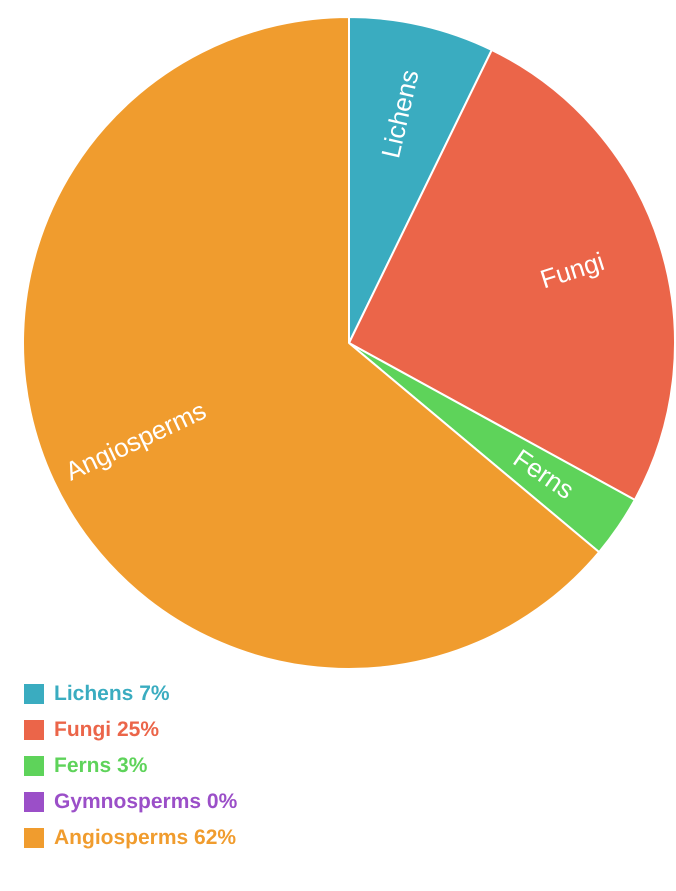 Image resolution: width=676 pixels, height=891 pixels. Describe the element at coordinates (101, 765) in the screenshot. I see `category-label: Ferns 3%` at that location.